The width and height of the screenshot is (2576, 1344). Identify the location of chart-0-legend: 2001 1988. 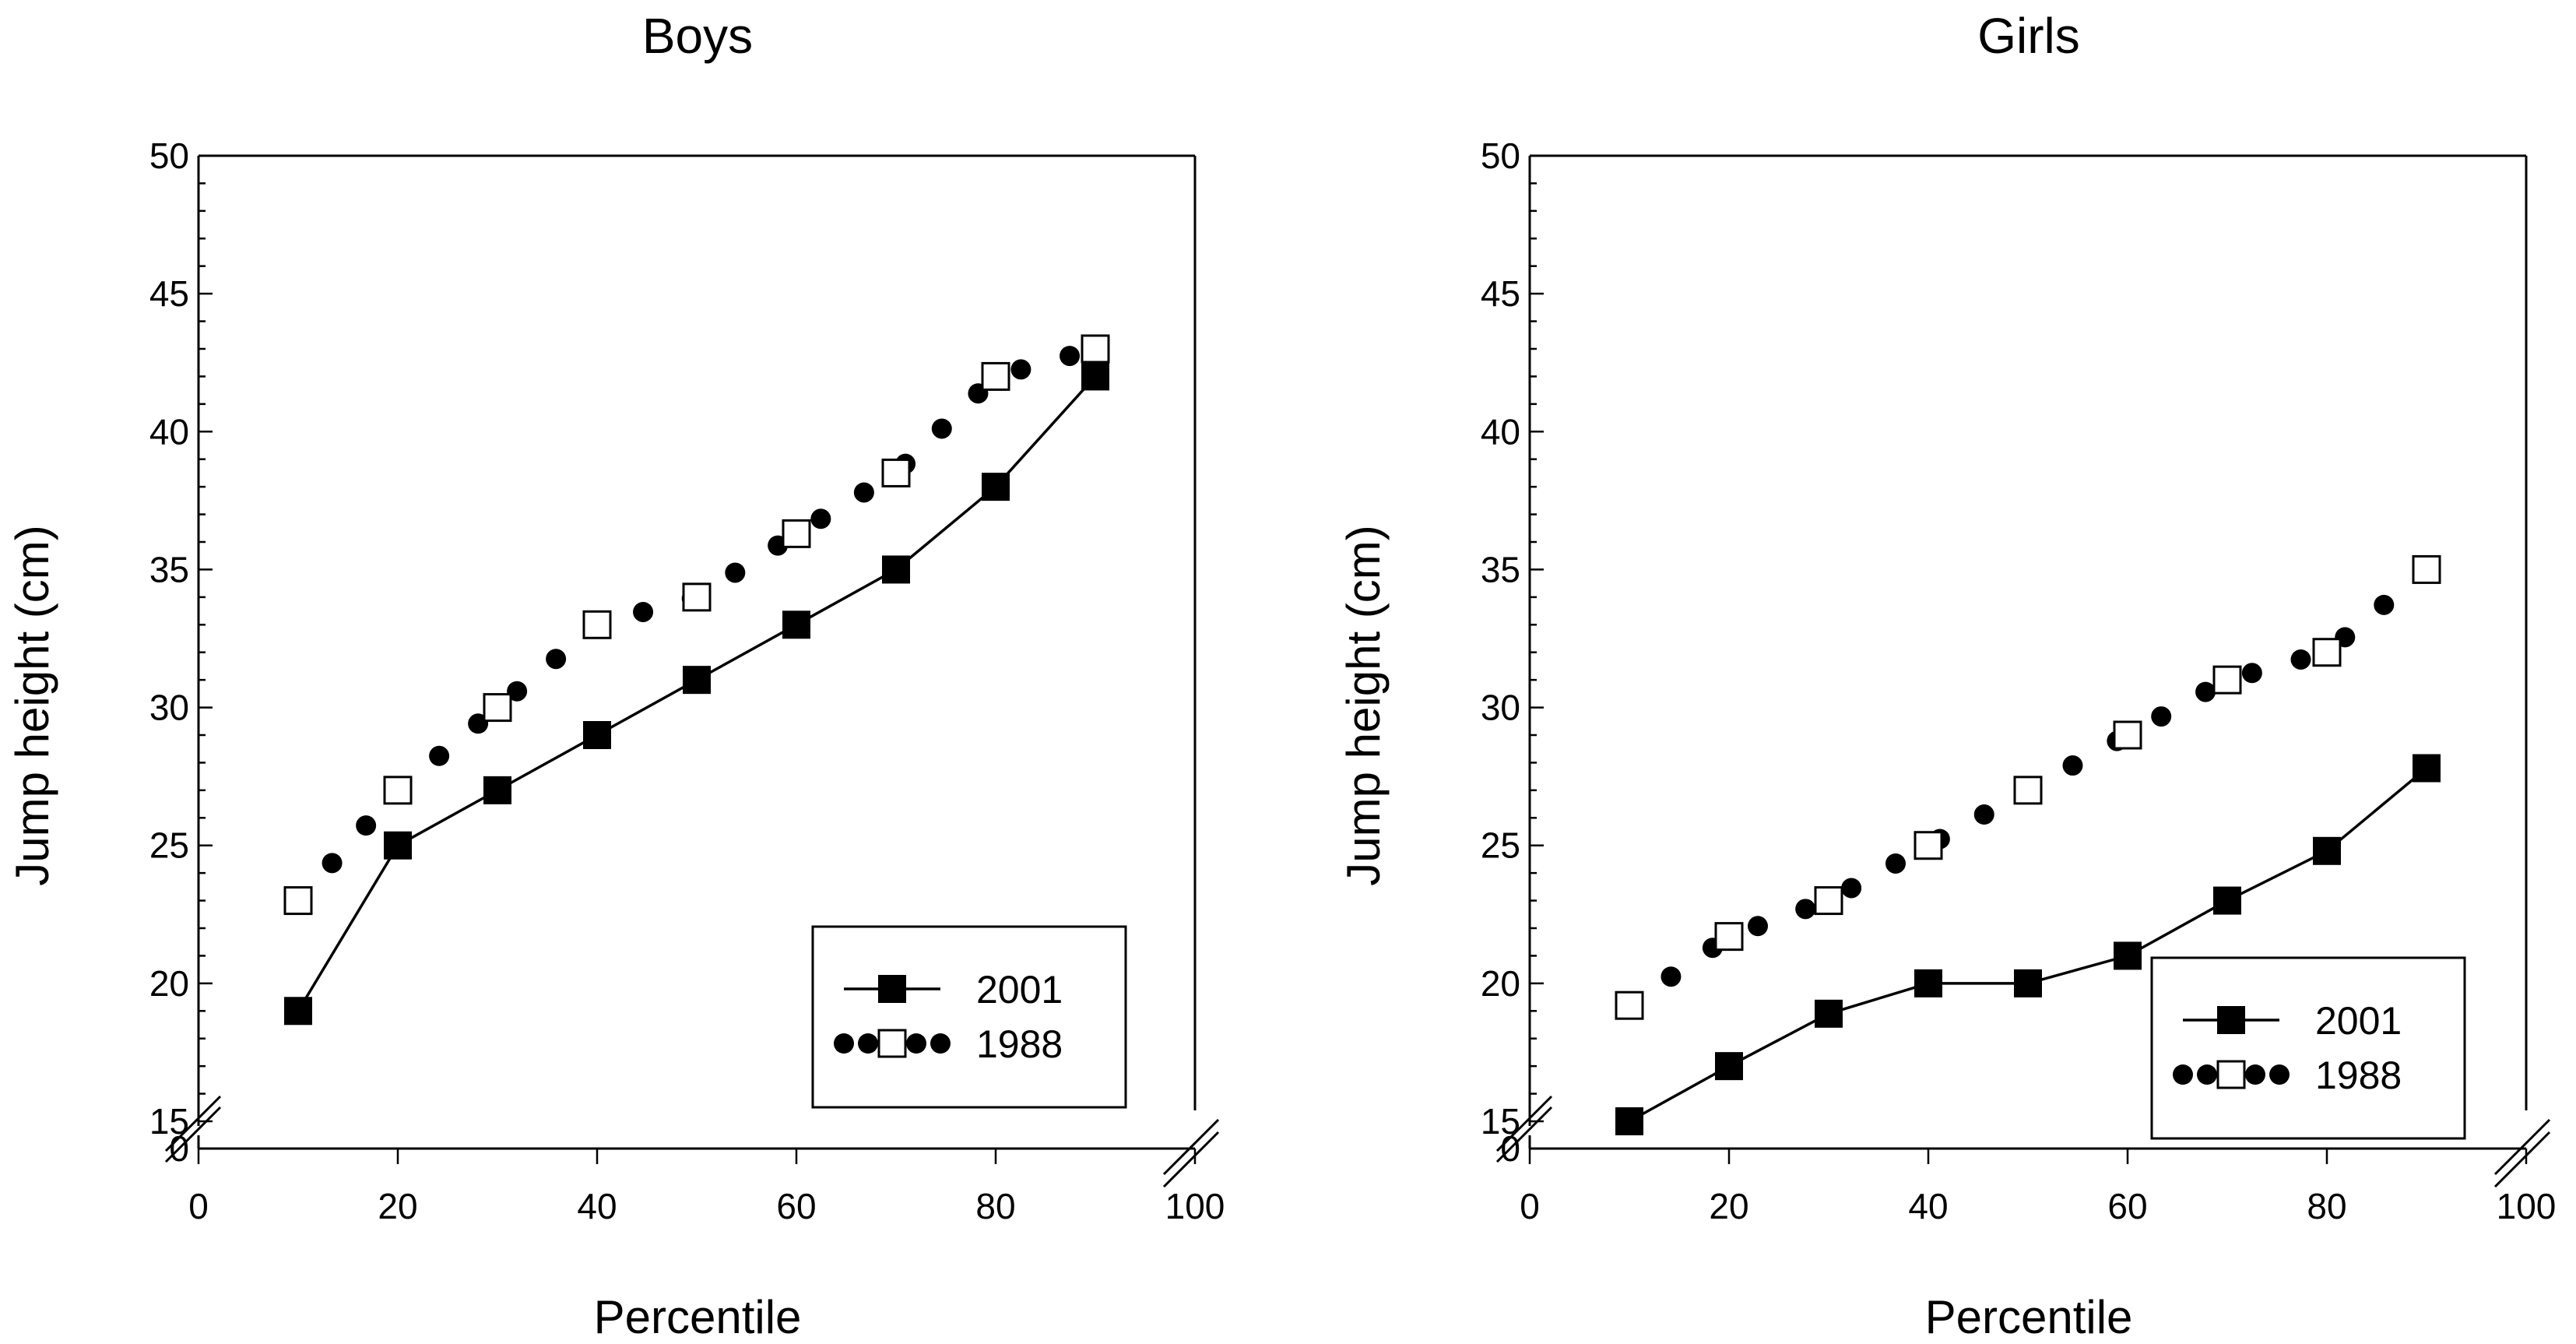
(969, 1017).